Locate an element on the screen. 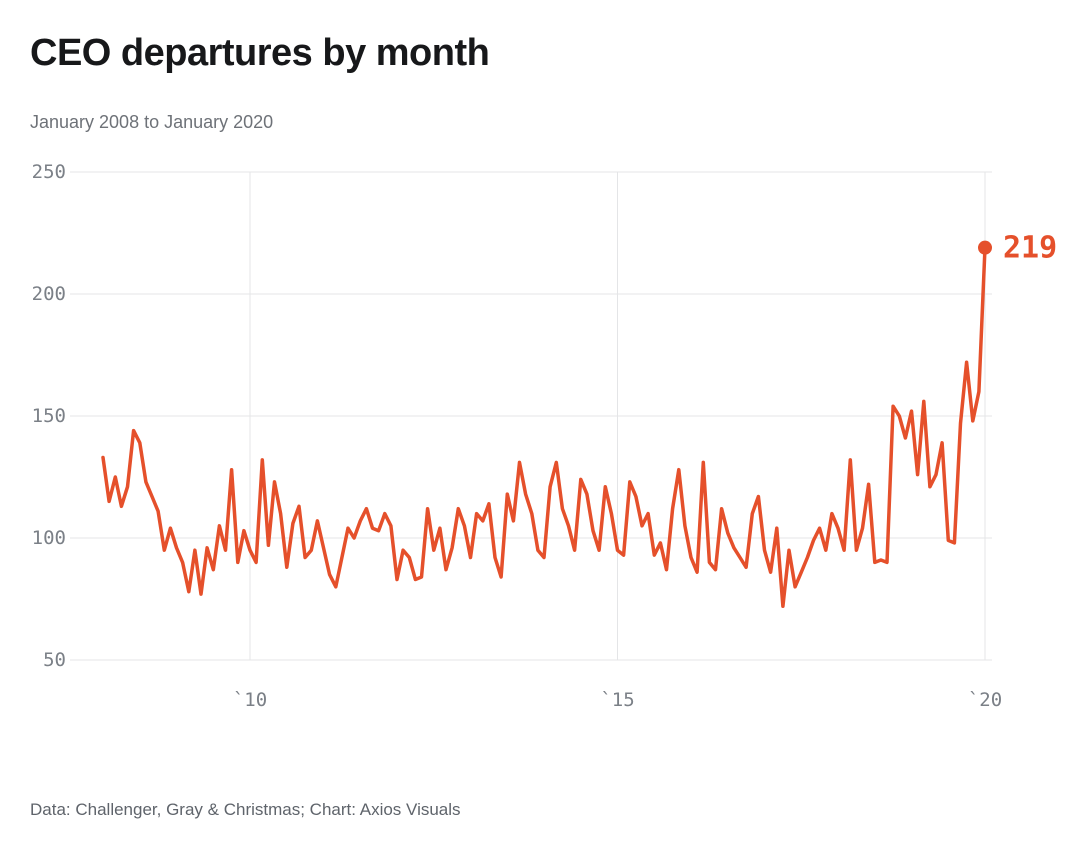 Image resolution: width=1080 pixels, height=845 pixels. x-axis-tick-labels: `10 `15 `20 is located at coordinates (617, 700).